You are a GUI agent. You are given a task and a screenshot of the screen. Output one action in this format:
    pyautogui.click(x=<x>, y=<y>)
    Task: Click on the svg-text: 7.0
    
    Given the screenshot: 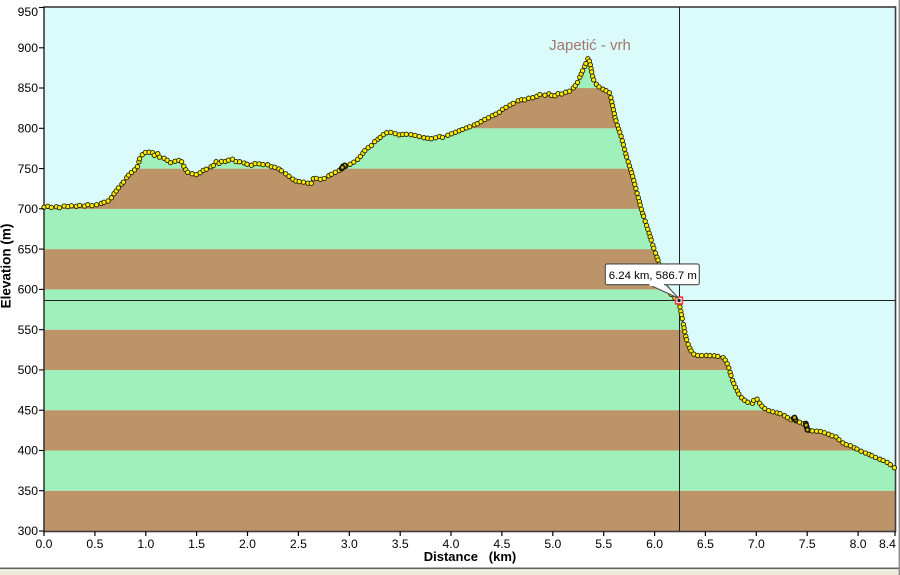 What is the action you would take?
    pyautogui.click(x=756, y=544)
    